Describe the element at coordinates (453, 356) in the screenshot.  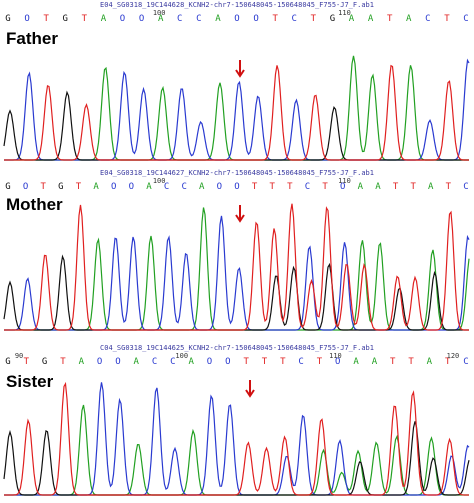
I see `position-number: 120` at that location.